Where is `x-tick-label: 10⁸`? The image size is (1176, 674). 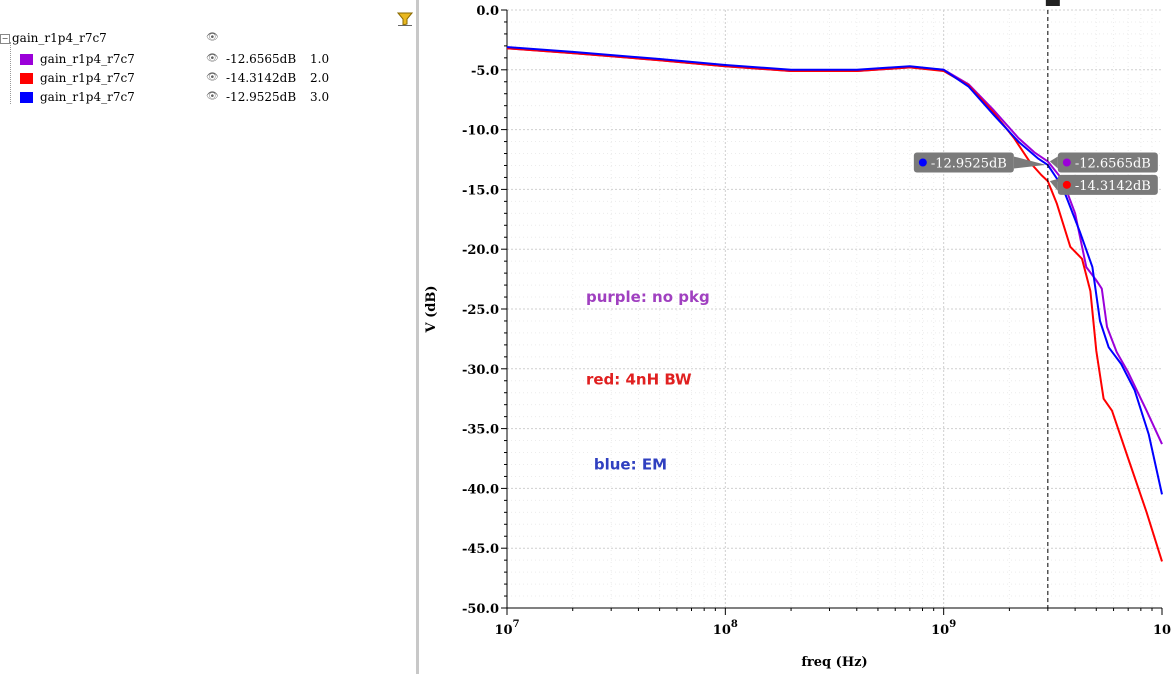
x-tick-label: 10⁸ is located at coordinates (725, 628).